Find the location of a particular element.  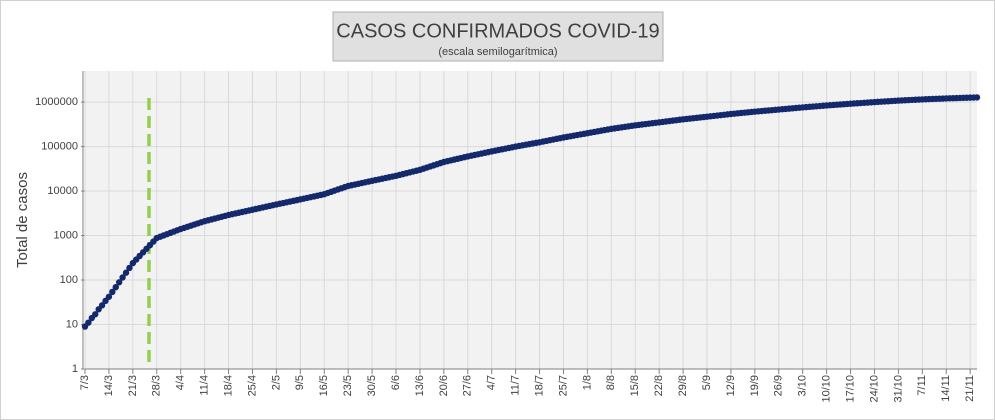

x-tick-label: 14/11 is located at coordinates (946, 388).